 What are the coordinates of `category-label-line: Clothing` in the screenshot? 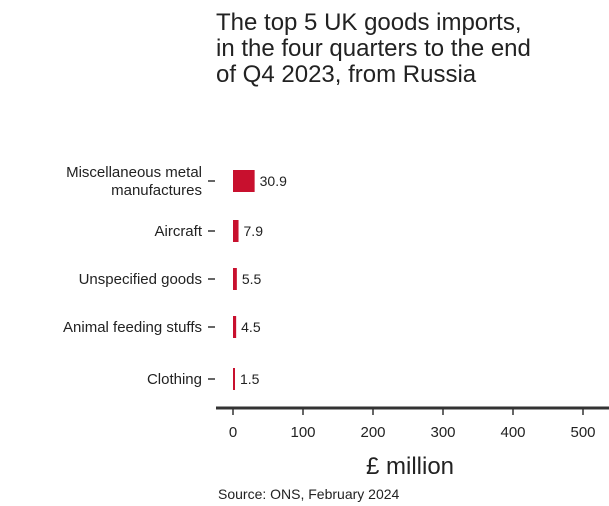 It's located at (174, 379).